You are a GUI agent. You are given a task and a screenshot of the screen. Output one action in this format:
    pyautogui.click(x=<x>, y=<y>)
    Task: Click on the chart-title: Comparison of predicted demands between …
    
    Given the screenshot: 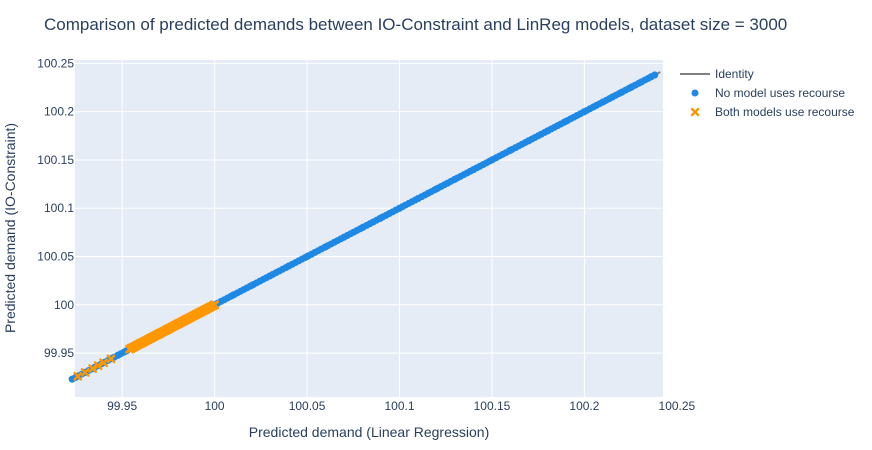 What is the action you would take?
    pyautogui.click(x=415, y=24)
    